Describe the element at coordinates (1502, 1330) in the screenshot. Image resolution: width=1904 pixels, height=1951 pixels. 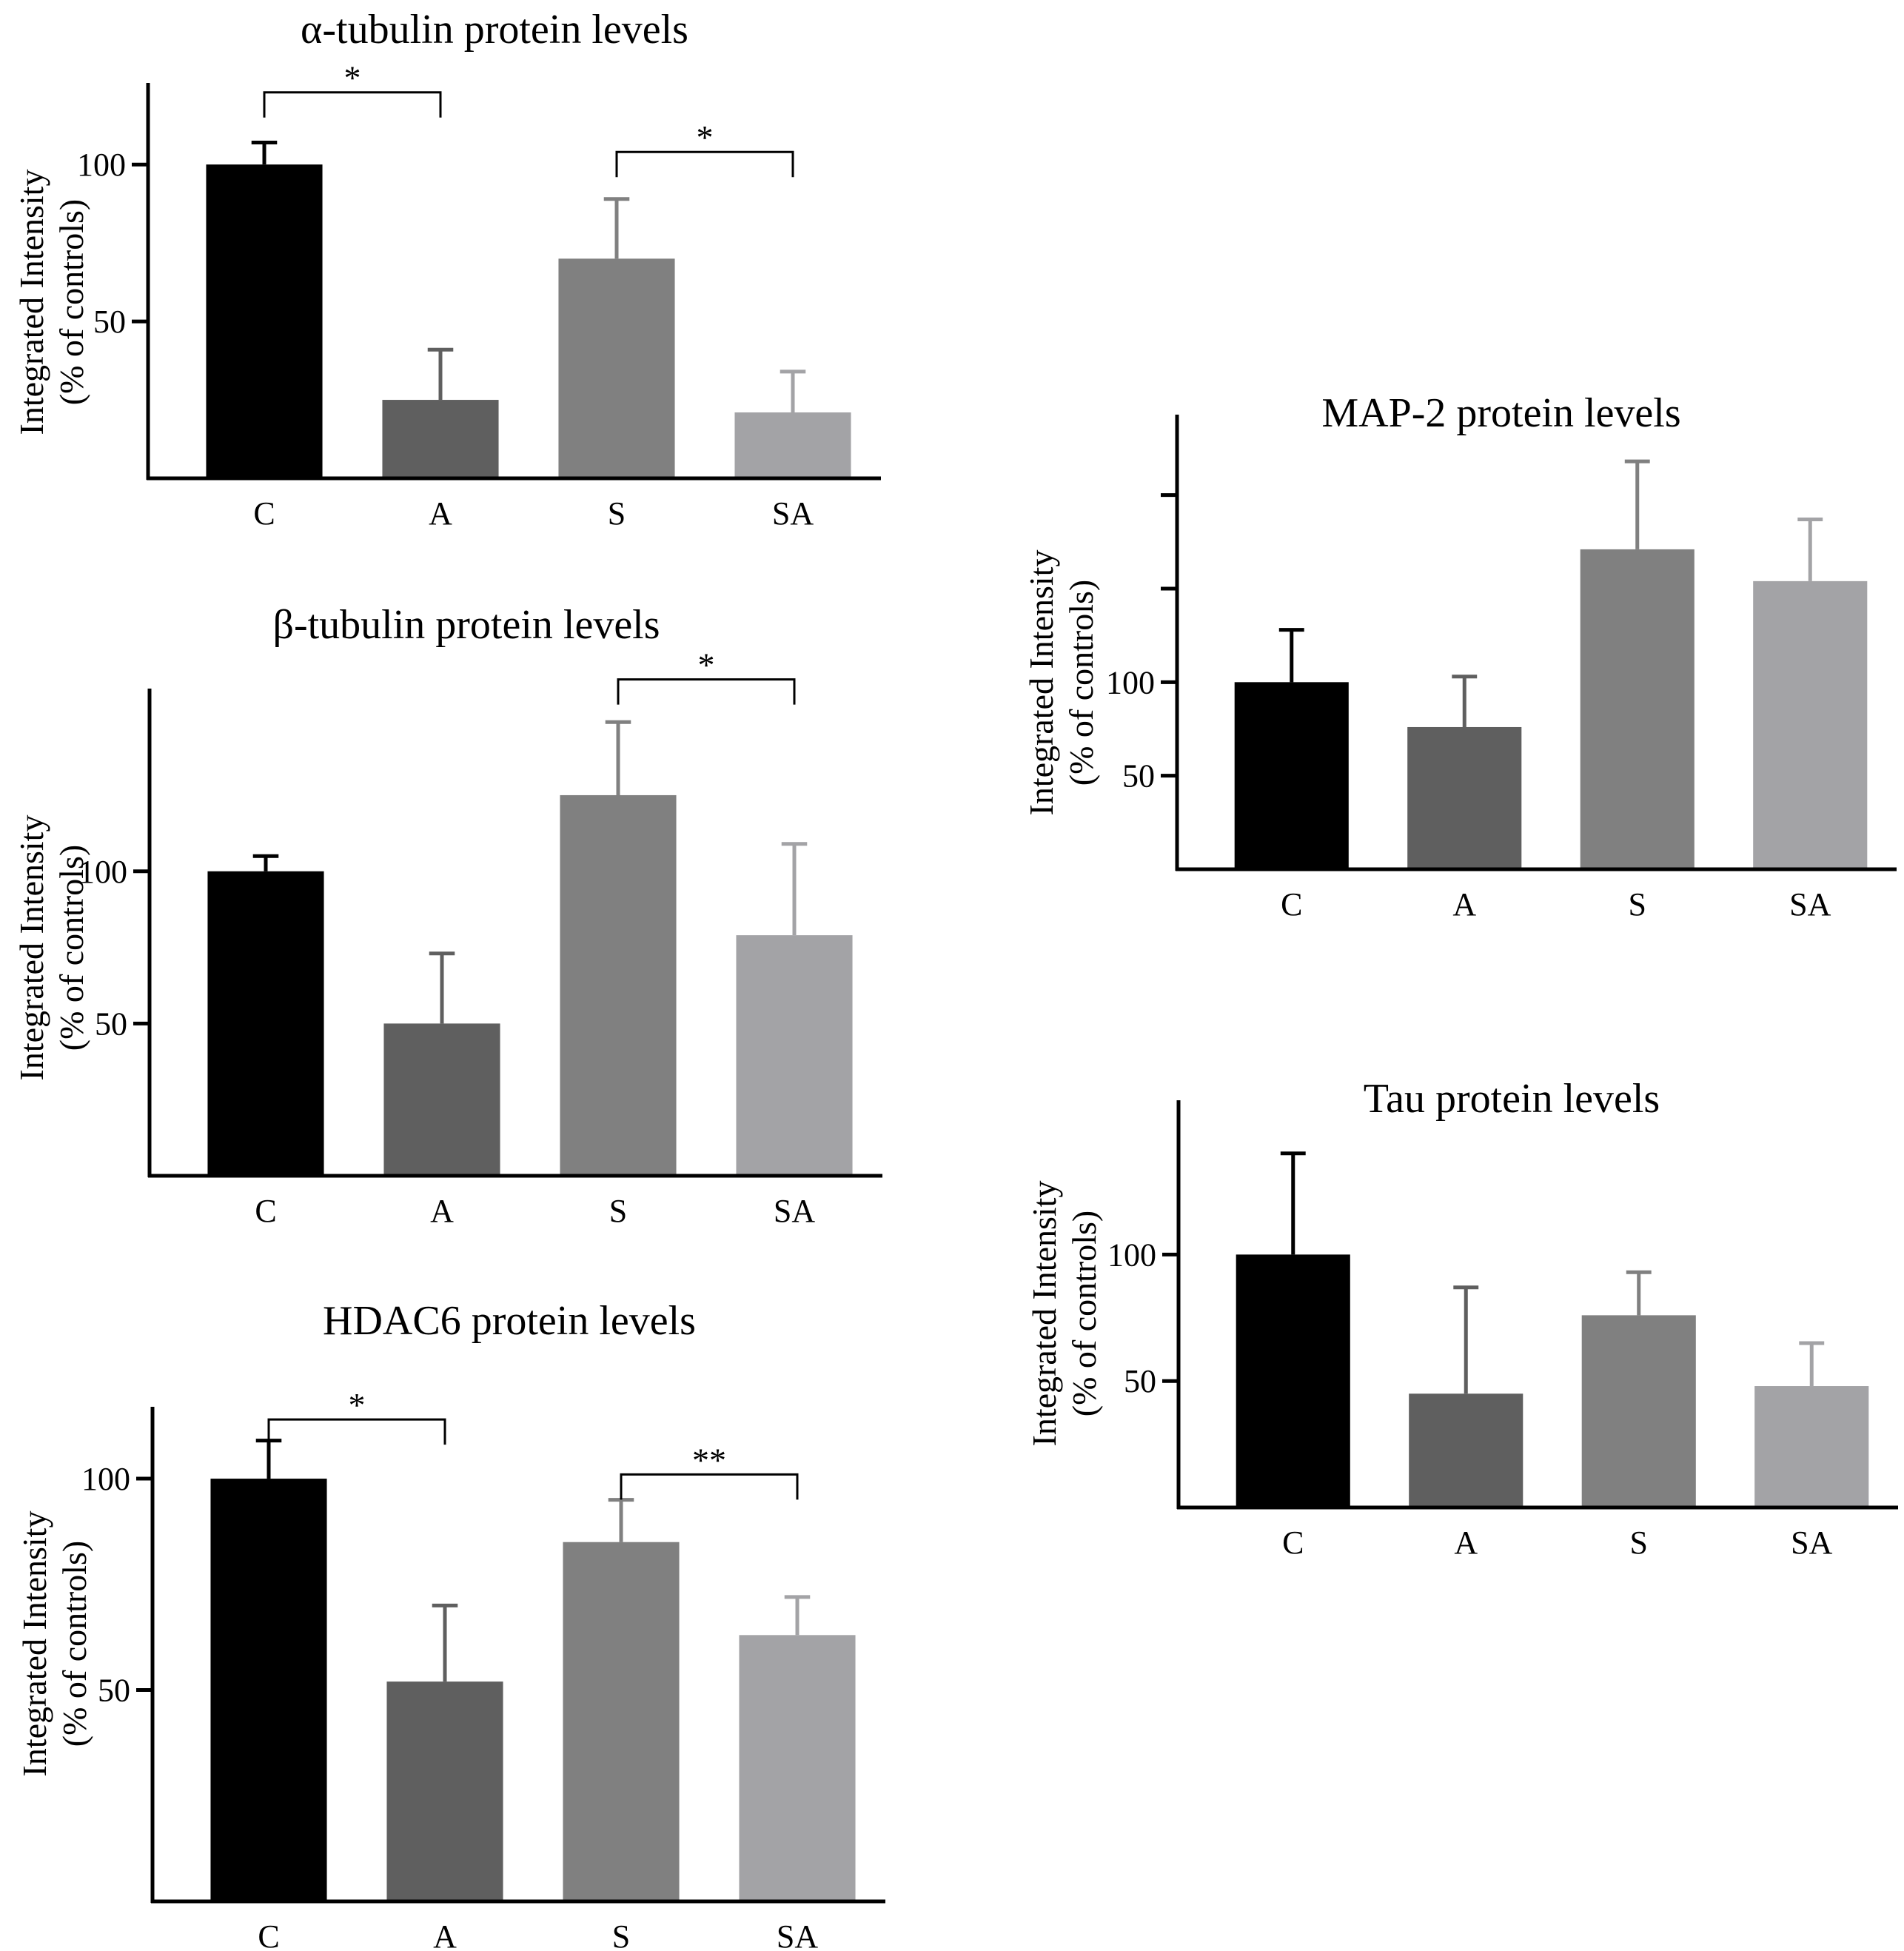
I see `tau-plot: C A S SA 50 100` at that location.